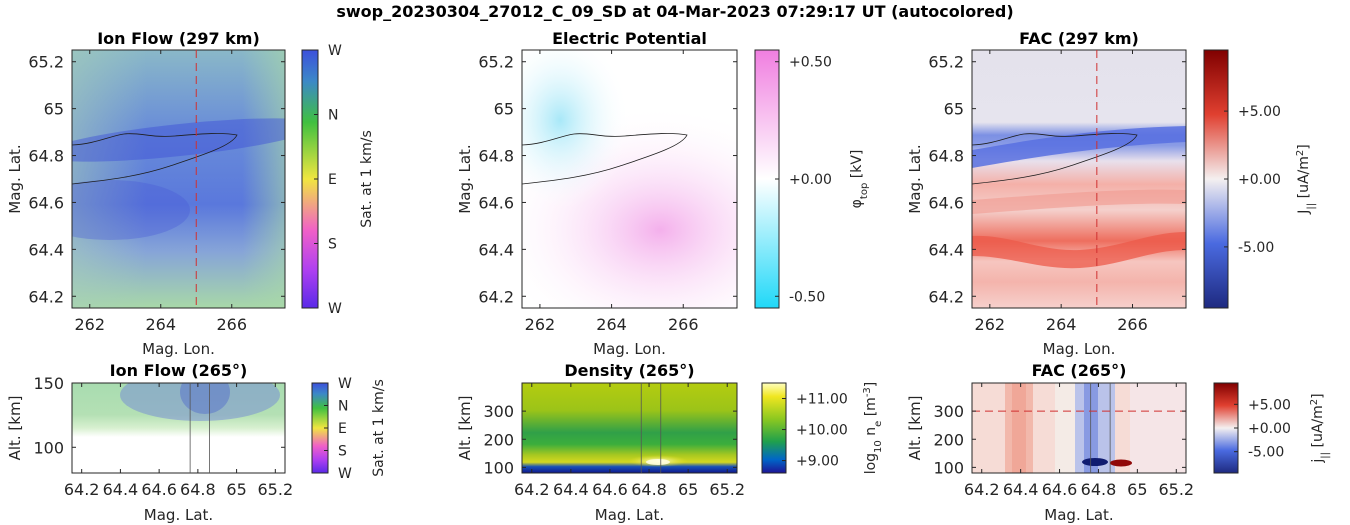  What do you see at coordinates (1095, 462) in the screenshot?
I see `fac-peak-negative` at bounding box center [1095, 462].